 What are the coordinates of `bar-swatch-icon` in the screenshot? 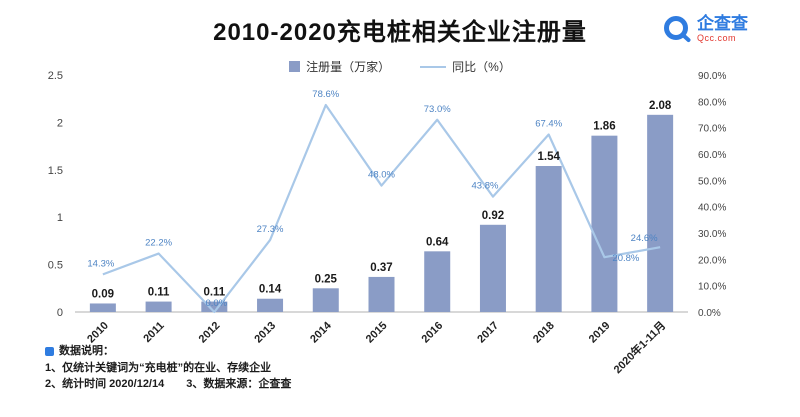 It's located at (295, 66).